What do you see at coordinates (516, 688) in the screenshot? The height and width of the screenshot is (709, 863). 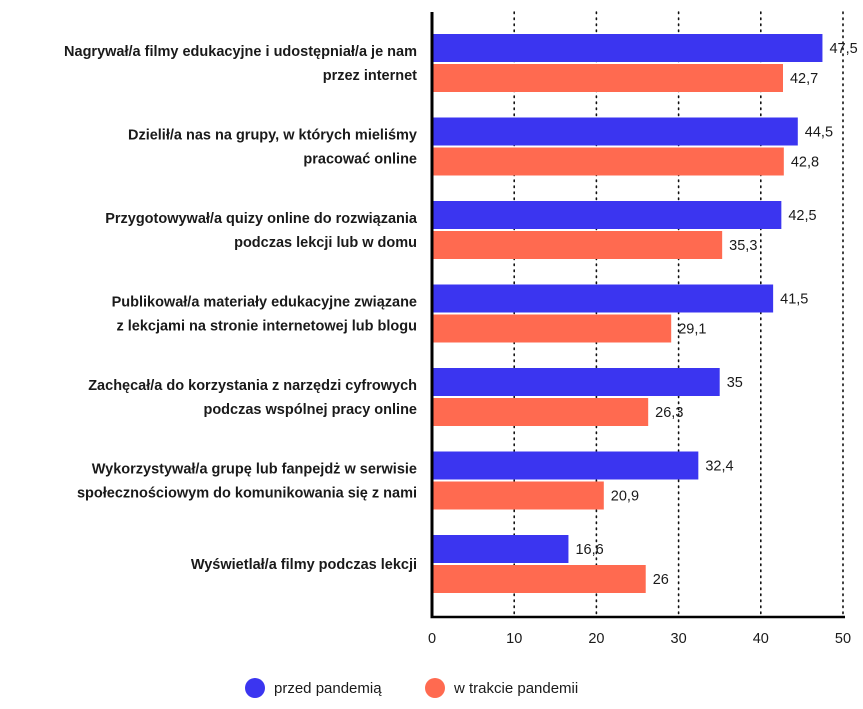 I see `legend-label-during: w trakcie pandemii` at bounding box center [516, 688].